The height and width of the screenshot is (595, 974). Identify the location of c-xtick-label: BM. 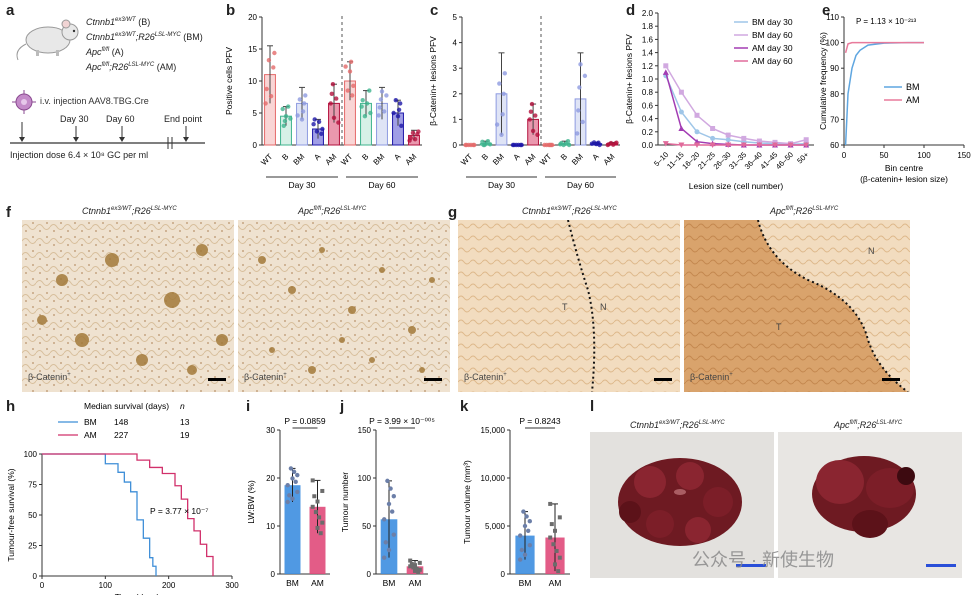
(498, 159).